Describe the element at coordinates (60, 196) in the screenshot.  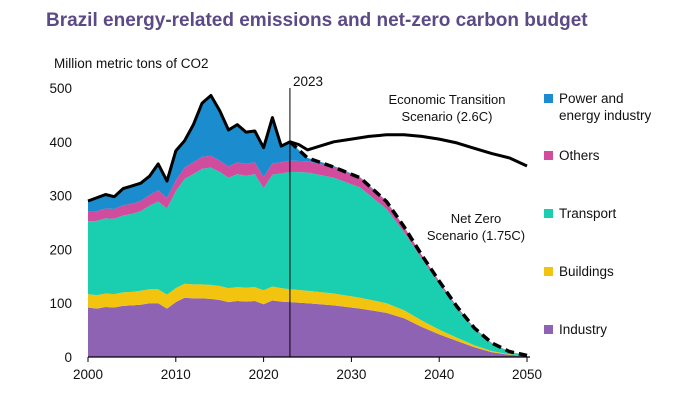
I see `y-tick-label: 300` at that location.